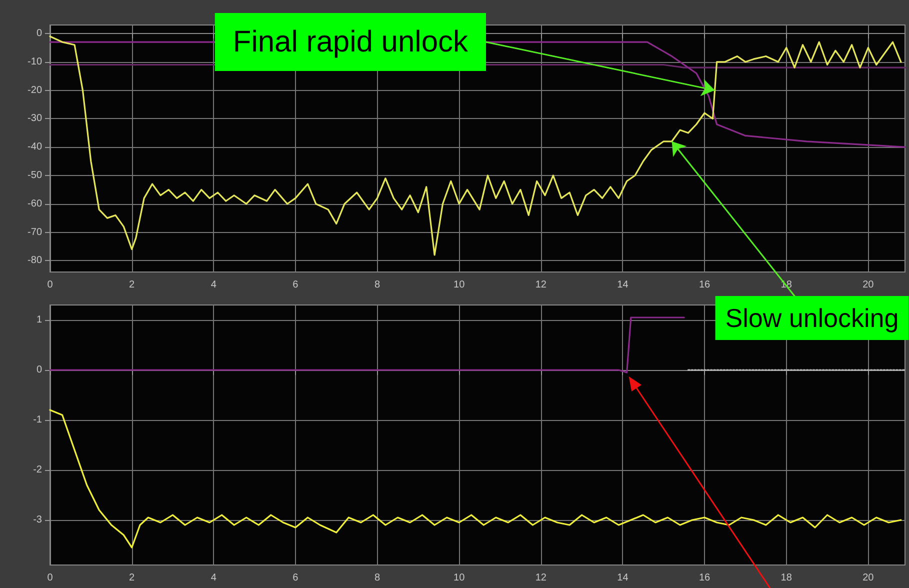 The image size is (909, 588). I want to click on y-tick-label: -1, so click(37, 420).